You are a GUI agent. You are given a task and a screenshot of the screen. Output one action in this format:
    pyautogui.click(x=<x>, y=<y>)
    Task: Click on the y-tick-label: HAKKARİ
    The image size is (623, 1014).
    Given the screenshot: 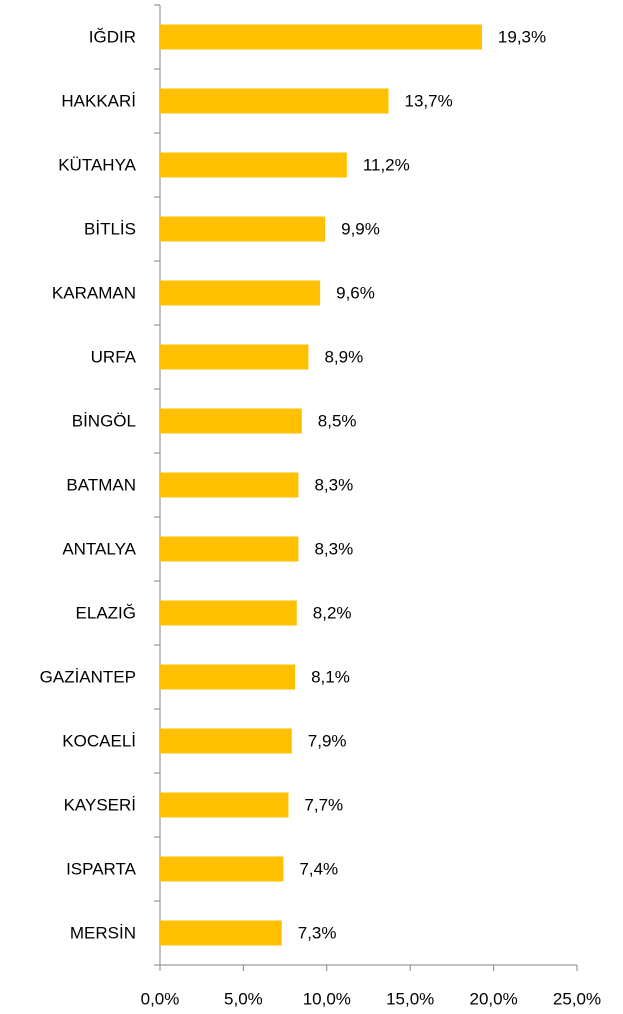 What is the action you would take?
    pyautogui.click(x=98, y=100)
    